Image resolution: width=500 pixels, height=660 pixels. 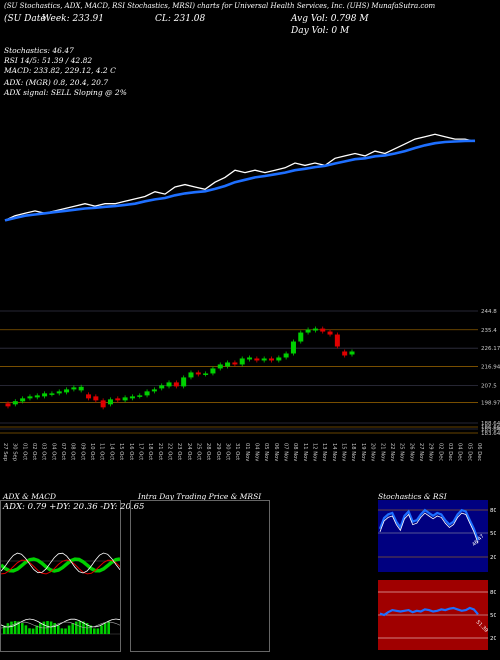 I want to click on adx-line, so click(x=60, y=563).